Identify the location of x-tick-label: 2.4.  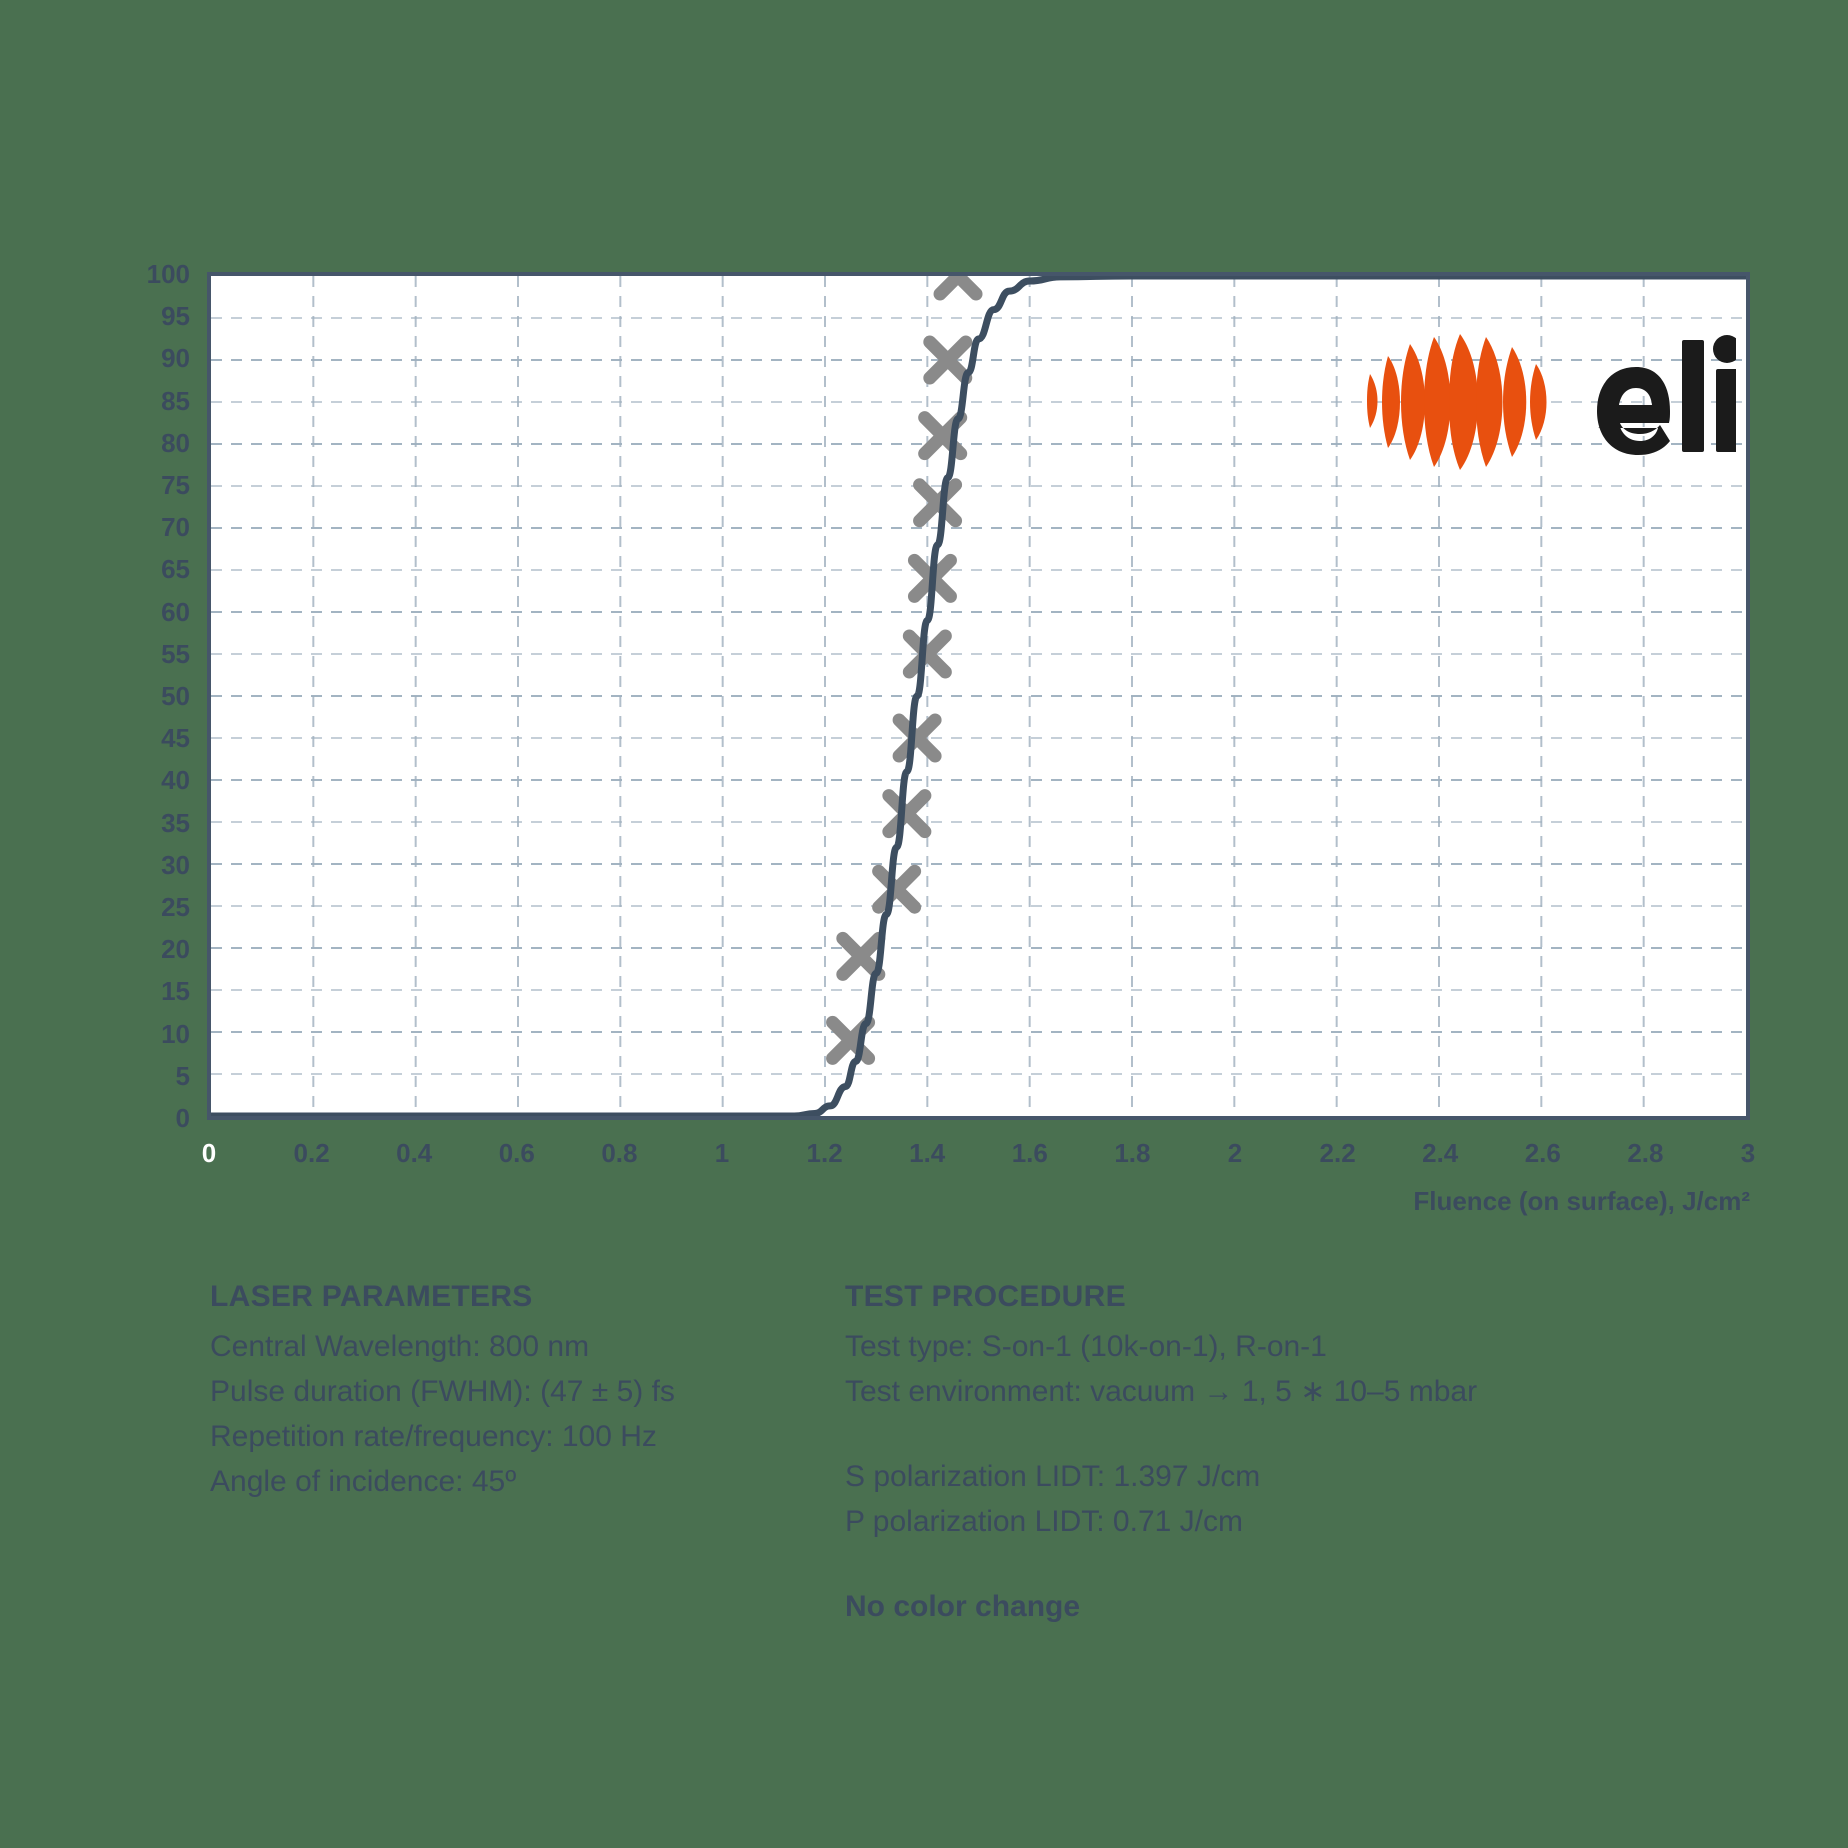
(1440, 1153).